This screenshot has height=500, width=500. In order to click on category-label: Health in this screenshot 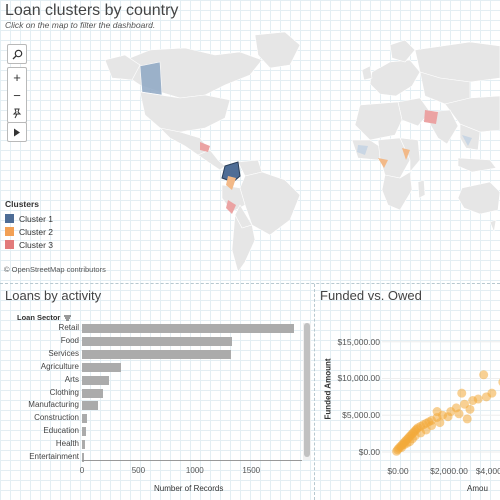, I will do `click(67, 444)`.